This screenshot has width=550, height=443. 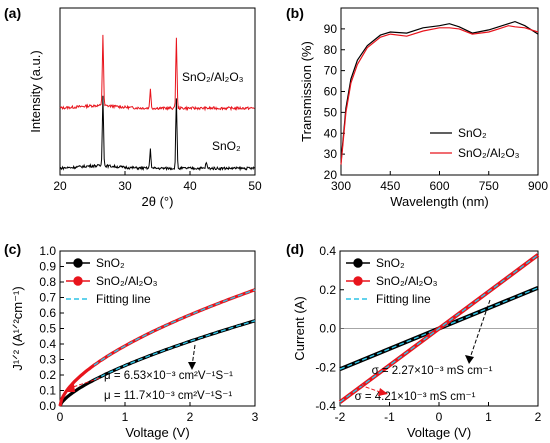 What do you see at coordinates (439, 201) in the screenshot?
I see `panel-b-xlabel: Wavelength (nm)` at bounding box center [439, 201].